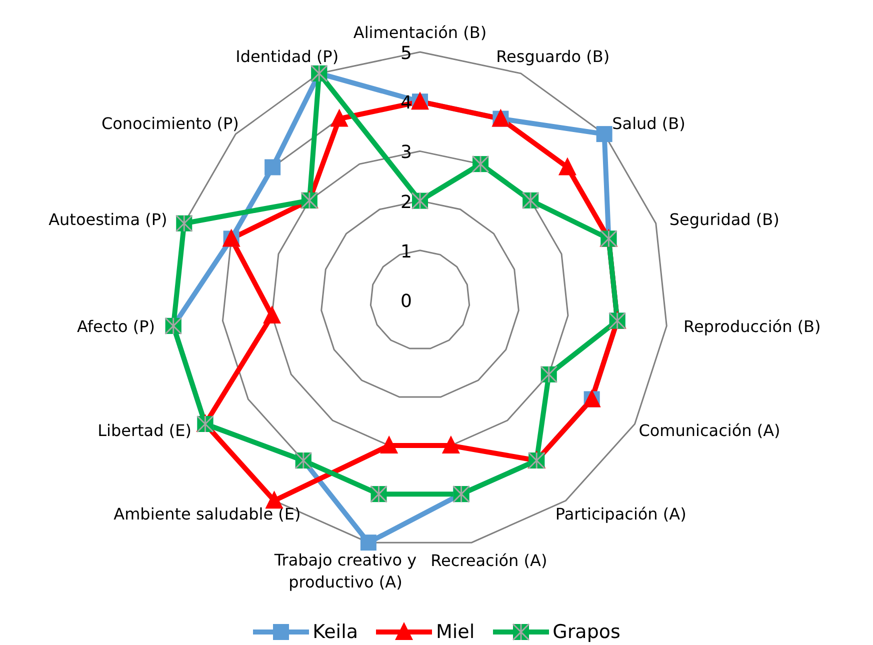 This screenshot has width=873, height=645. What do you see at coordinates (553, 56) in the screenshot?
I see `spoke-label: Resguardo (B)` at bounding box center [553, 56].